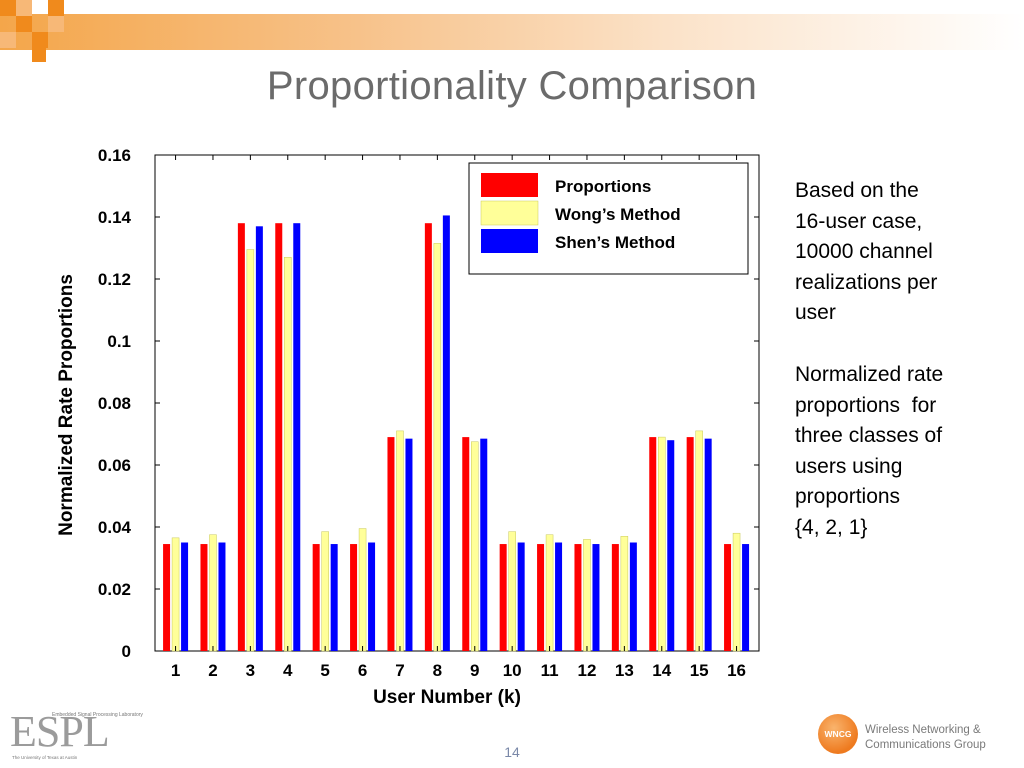 Image resolution: width=1024 pixels, height=768 pixels. Describe the element at coordinates (115, 217) in the screenshot. I see `y-tick-label: 0.14` at that location.